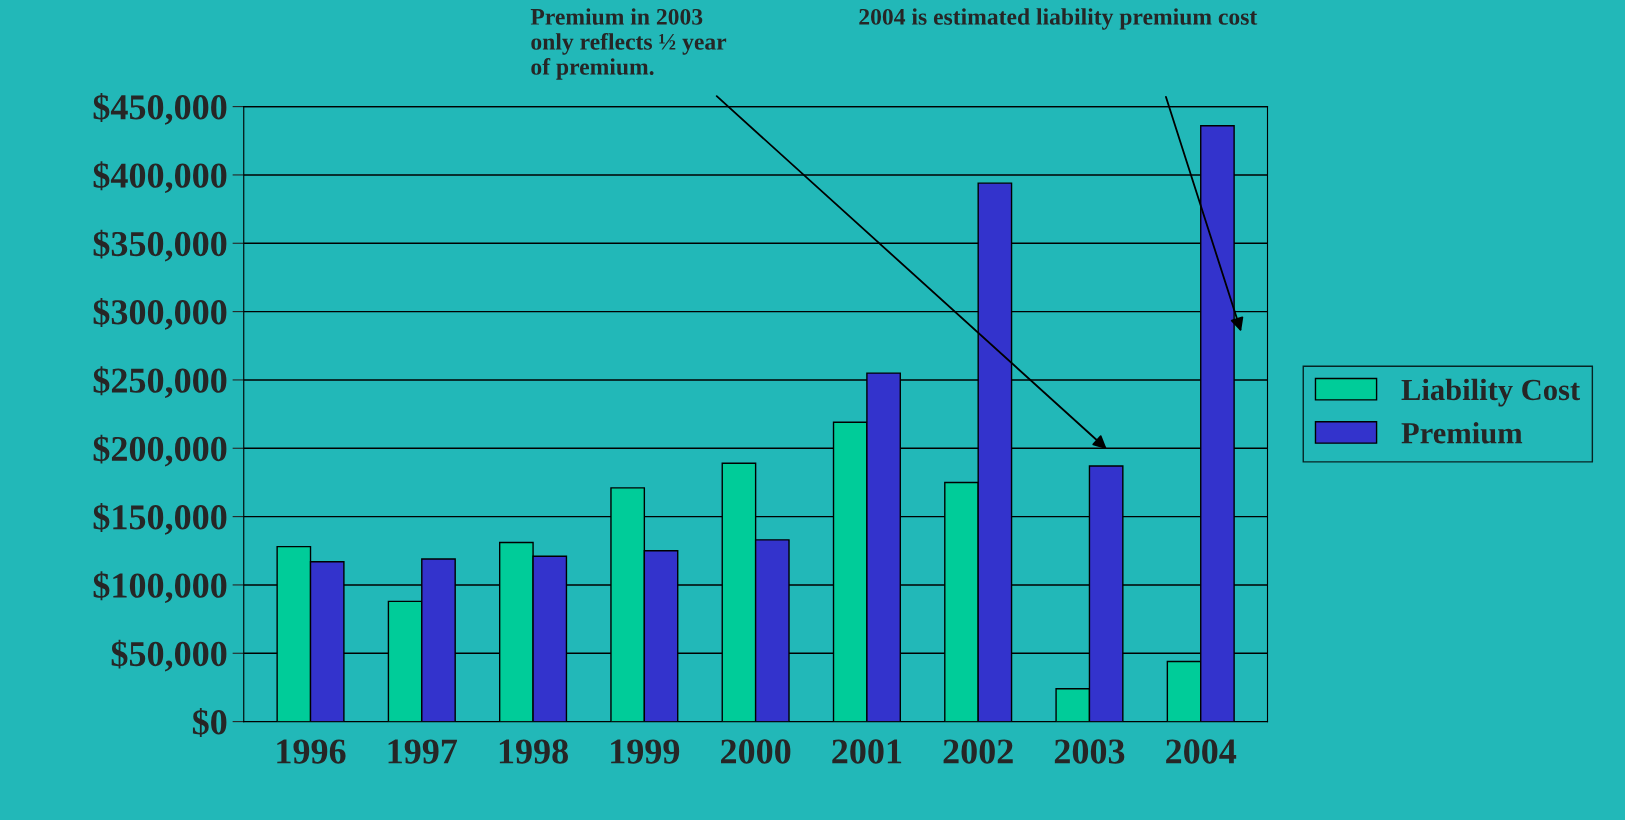  Describe the element at coordinates (160, 450) in the screenshot. I see `y-tick-label: $200,000` at that location.